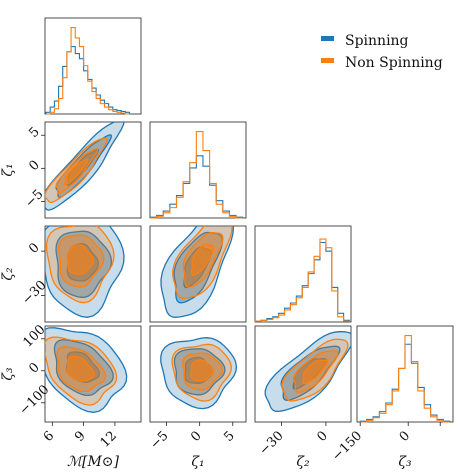 The image size is (474, 474). I want to click on x-axis-label-z3: ζ₃, so click(405, 462).